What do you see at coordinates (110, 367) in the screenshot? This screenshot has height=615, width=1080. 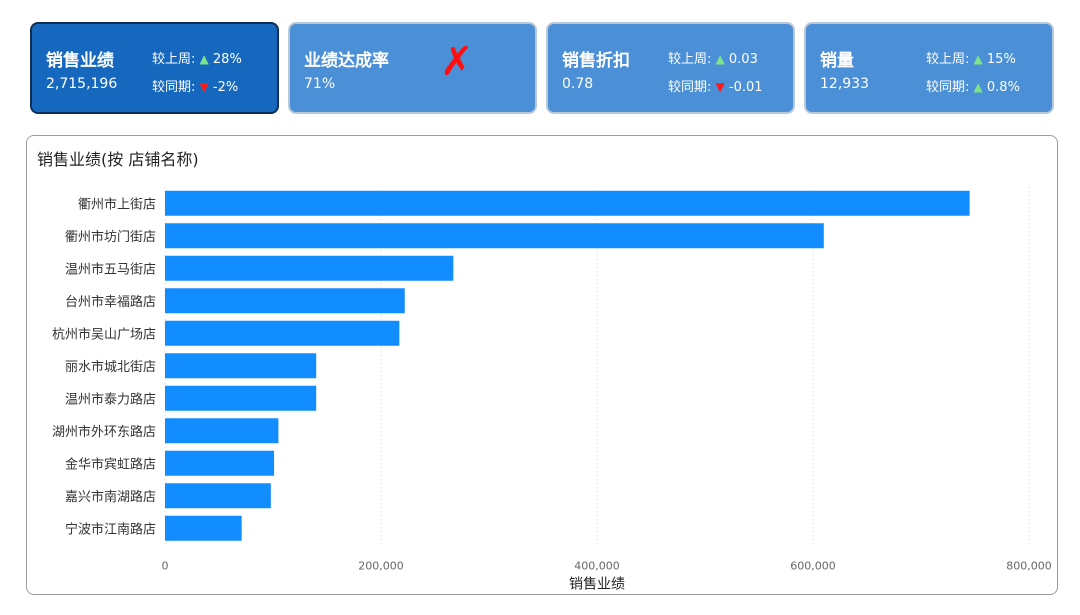 I see `category-label: 丽水市城北街店` at bounding box center [110, 367].